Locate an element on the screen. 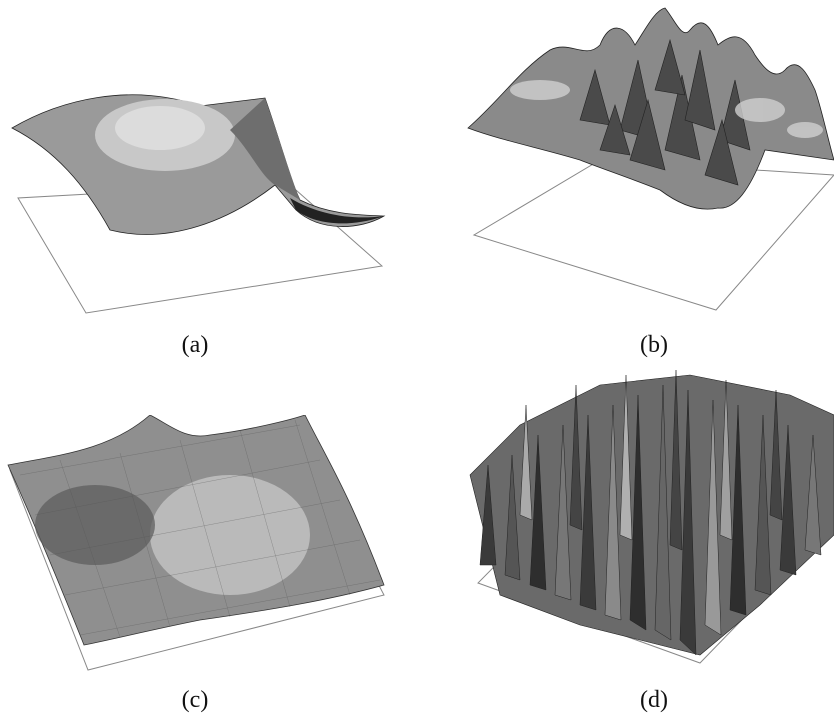 The height and width of the screenshot is (719, 834). panel-b-peaks is located at coordinates (665, 112).